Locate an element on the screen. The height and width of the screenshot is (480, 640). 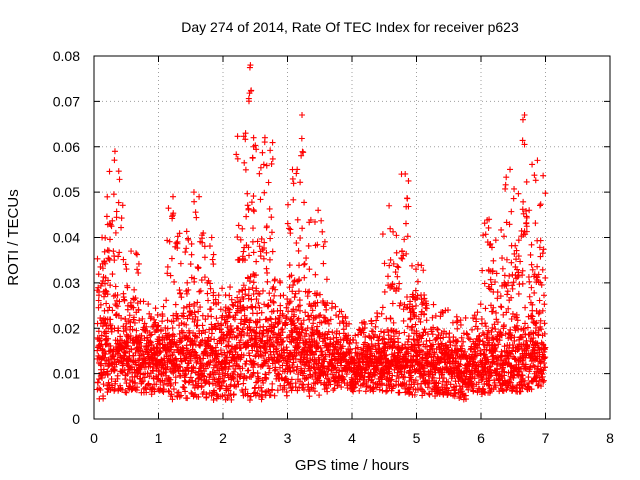
y-tick-label: 0.05 is located at coordinates (66, 192).